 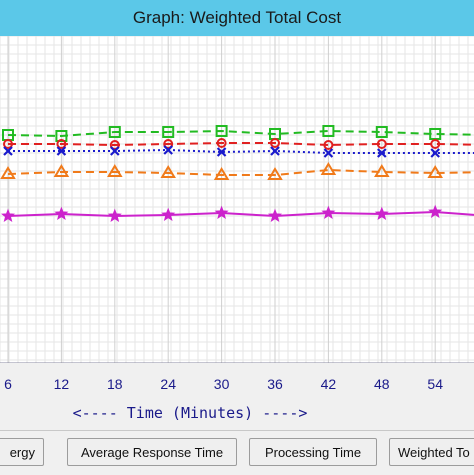 What do you see at coordinates (313, 452) in the screenshot?
I see `processing-time-button: Processing Time` at bounding box center [313, 452].